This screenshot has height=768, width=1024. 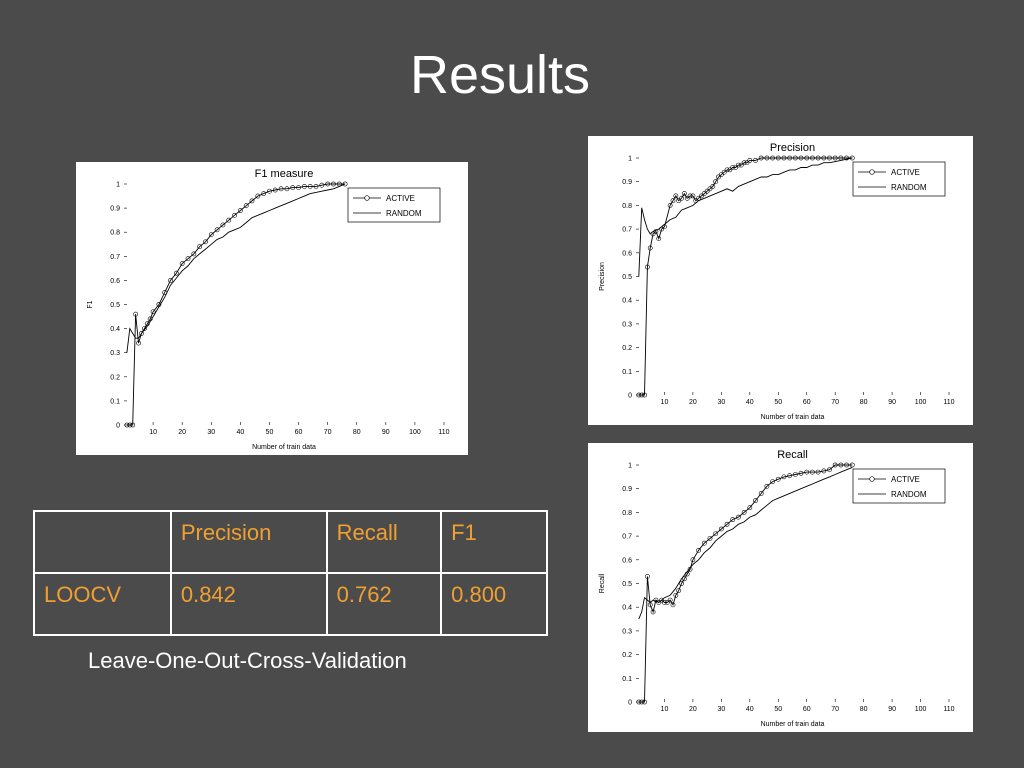 What do you see at coordinates (948, 709) in the screenshot?
I see `x-tick-label: 110` at bounding box center [948, 709].